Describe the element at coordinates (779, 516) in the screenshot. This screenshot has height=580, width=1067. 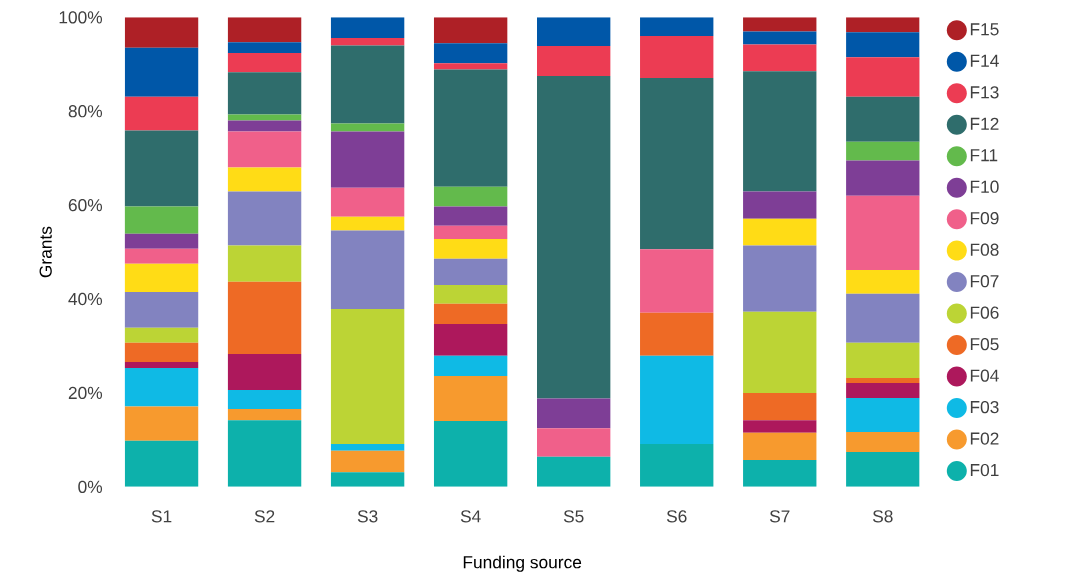
I see `x-tick-label: S7` at that location.